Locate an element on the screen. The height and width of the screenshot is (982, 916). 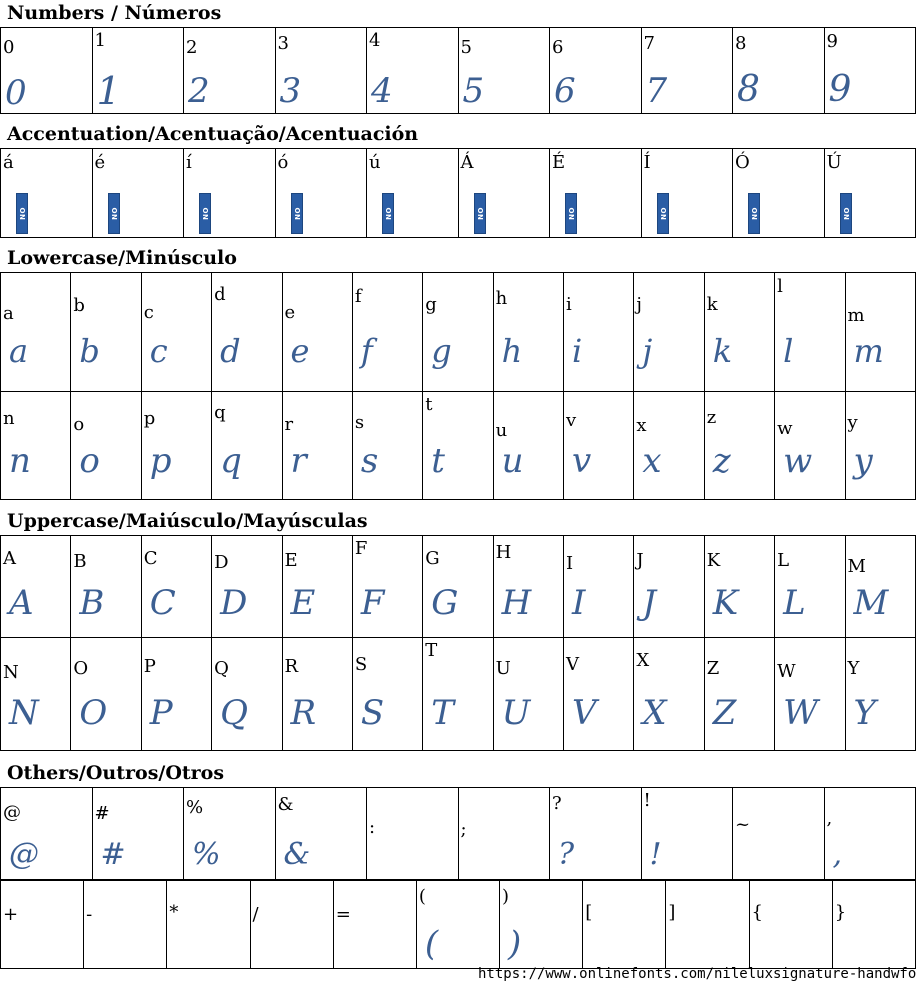
char-label: í is located at coordinates (189, 162).